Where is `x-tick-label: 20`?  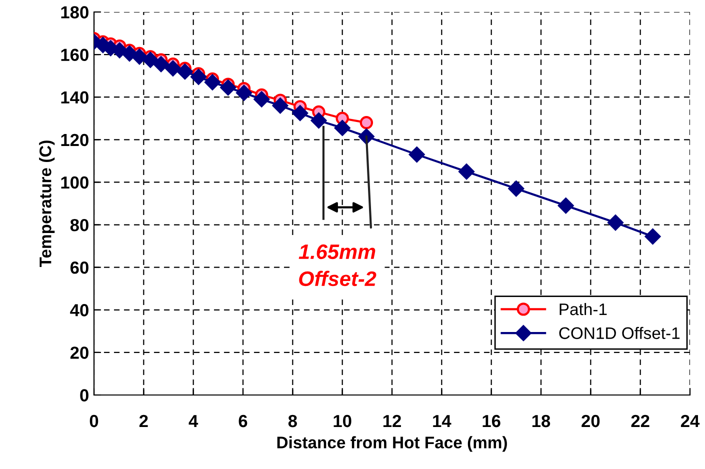
x-tick-label: 20 is located at coordinates (591, 421).